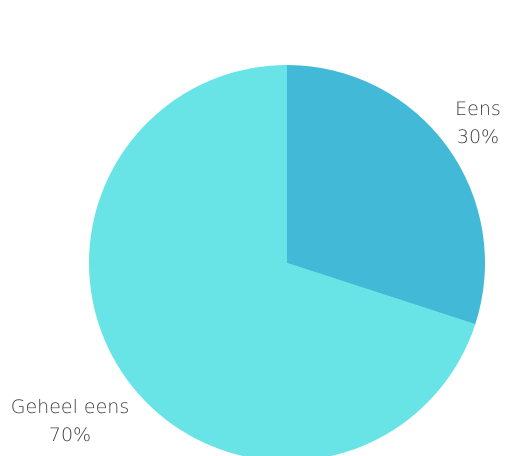 The width and height of the screenshot is (505, 456). What do you see at coordinates (478, 137) in the screenshot?
I see `slice-value-eens: 30%` at bounding box center [478, 137].